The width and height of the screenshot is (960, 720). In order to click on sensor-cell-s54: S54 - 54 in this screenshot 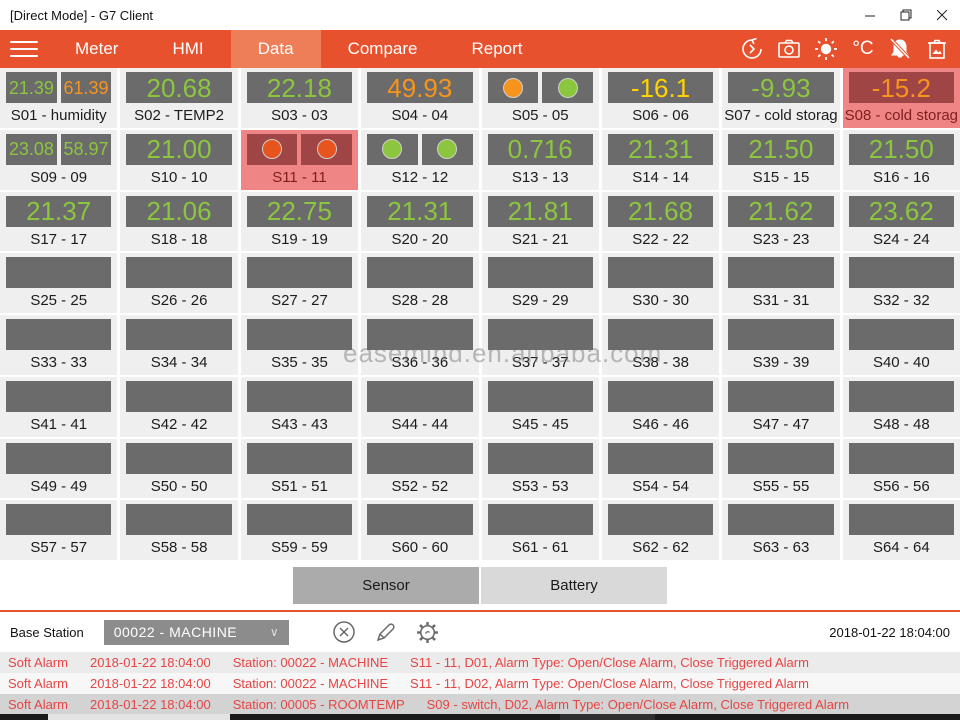, I will do `click(660, 468)`.